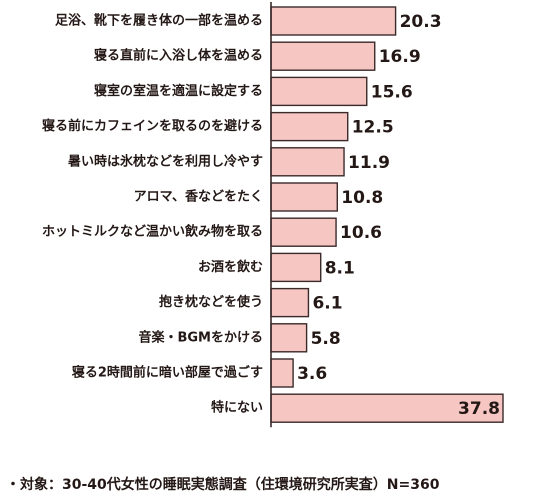 Image resolution: width=536 pixels, height=500 pixels. I want to click on value-label: 16.9, so click(400, 57).